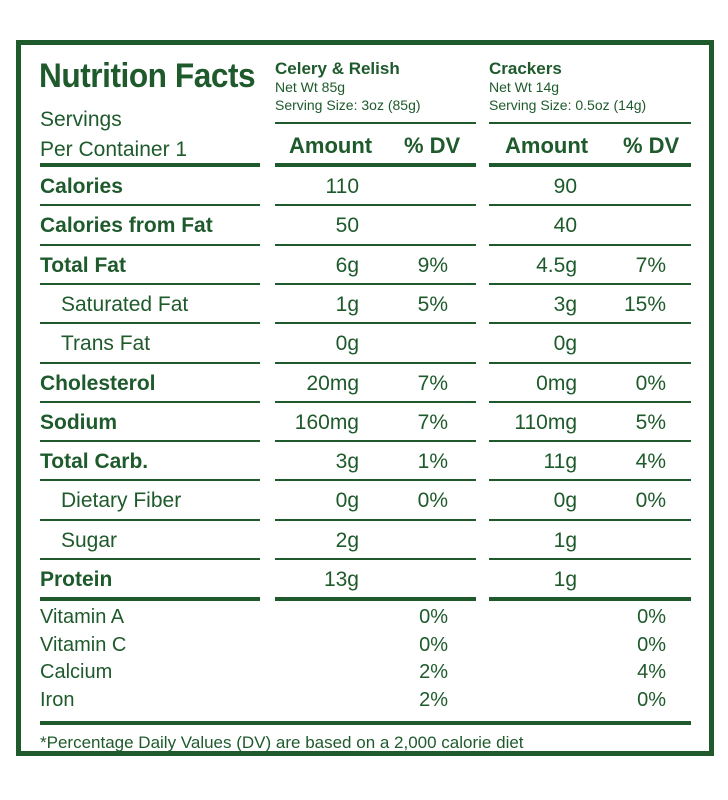 This screenshot has width=728, height=800. What do you see at coordinates (432, 265) in the screenshot?
I see `nutrient-value-p1-dv: 9%` at bounding box center [432, 265].